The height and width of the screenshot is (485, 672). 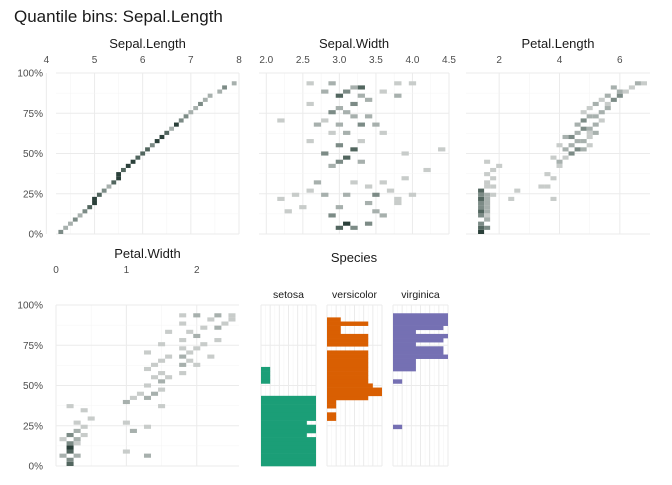 I want to click on facet-virginica: virginica, so click(x=420, y=378).